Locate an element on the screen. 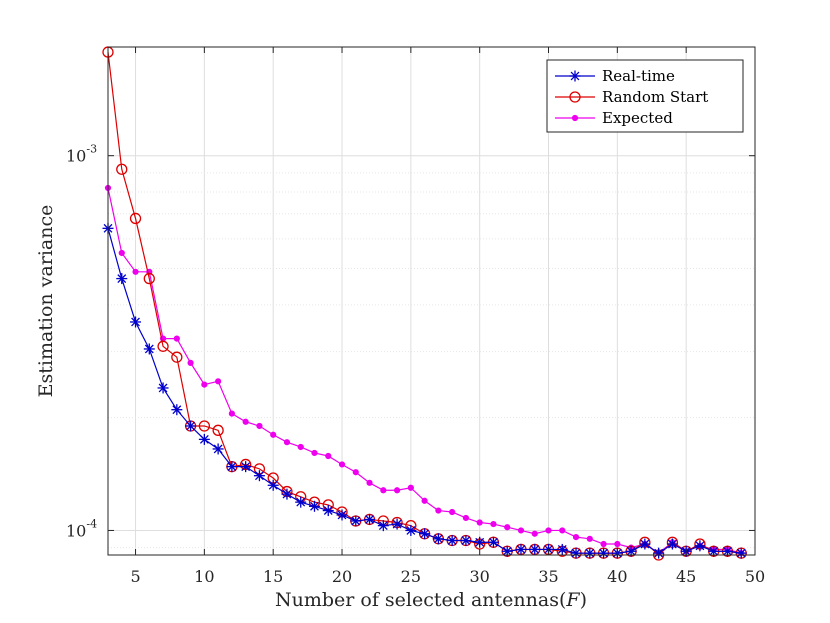 The image size is (830, 623). y-axis-label: Estimation variance is located at coordinates (46, 301).